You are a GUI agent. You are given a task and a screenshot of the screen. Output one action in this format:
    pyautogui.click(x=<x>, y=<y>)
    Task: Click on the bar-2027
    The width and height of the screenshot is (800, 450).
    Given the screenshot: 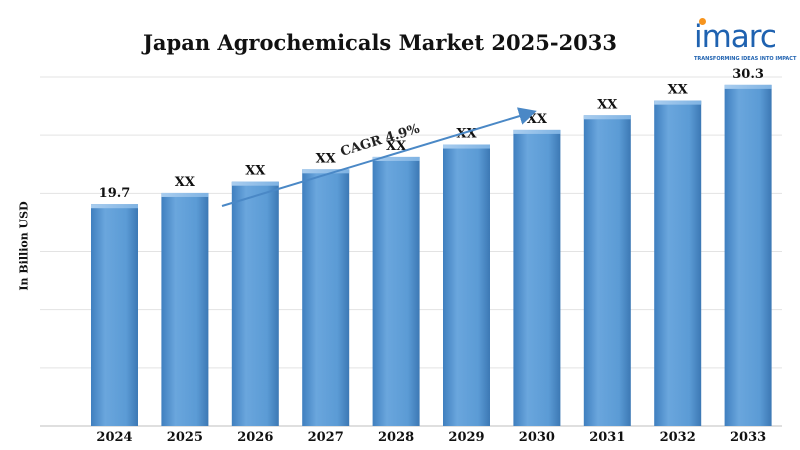 What is the action you would take?
    pyautogui.click(x=326, y=297)
    